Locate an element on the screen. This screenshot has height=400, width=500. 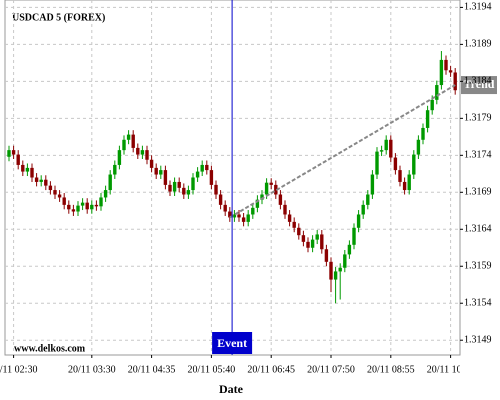
y-tick-label: 1.3179 is located at coordinates (478, 118).